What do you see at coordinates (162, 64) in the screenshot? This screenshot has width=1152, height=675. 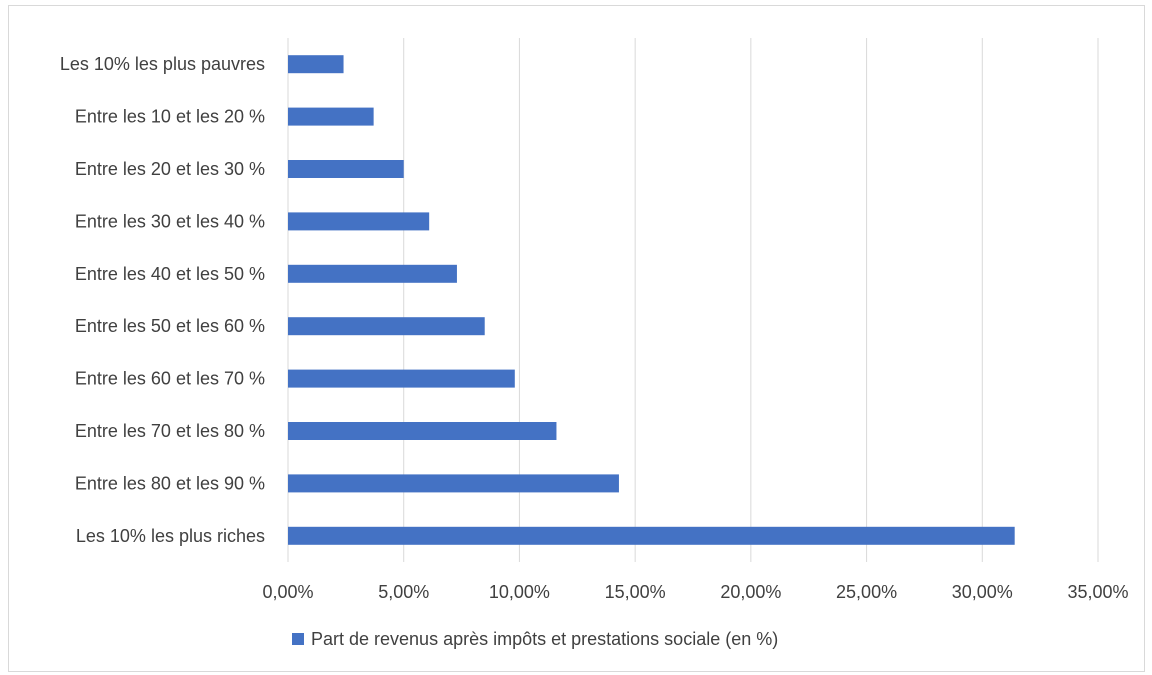 I see `category-label: Les 10% les plus pauvres` at bounding box center [162, 64].